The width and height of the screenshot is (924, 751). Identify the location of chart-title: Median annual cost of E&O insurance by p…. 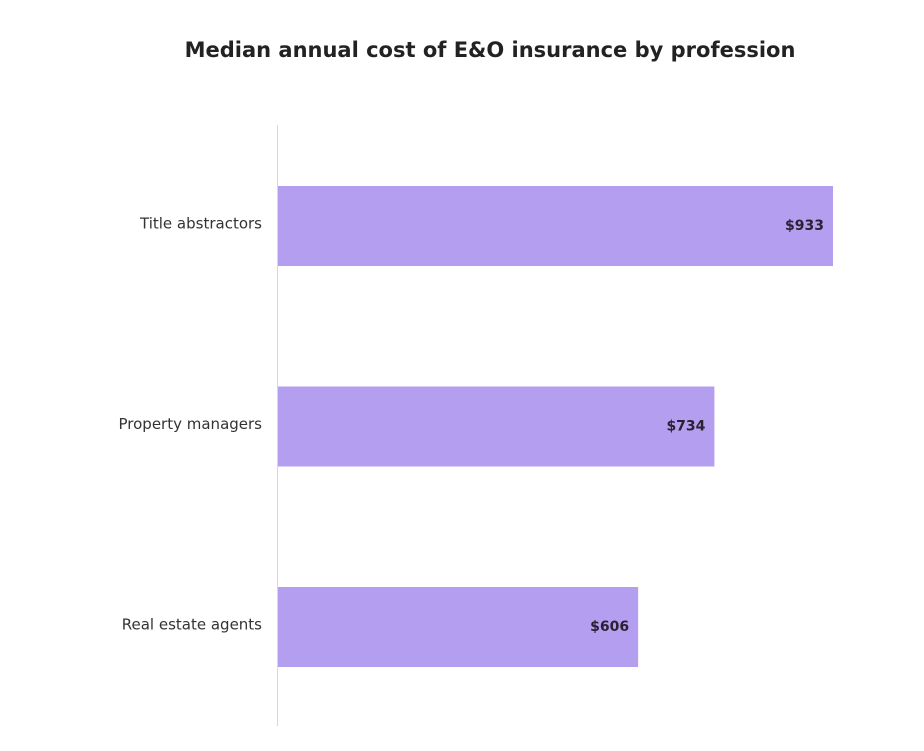
(490, 50).